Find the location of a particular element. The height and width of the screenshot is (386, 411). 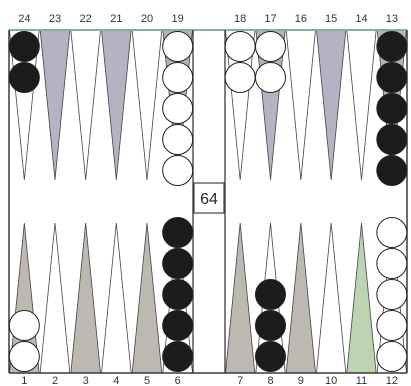

doubling-cube-value: 64 is located at coordinates (209, 199).